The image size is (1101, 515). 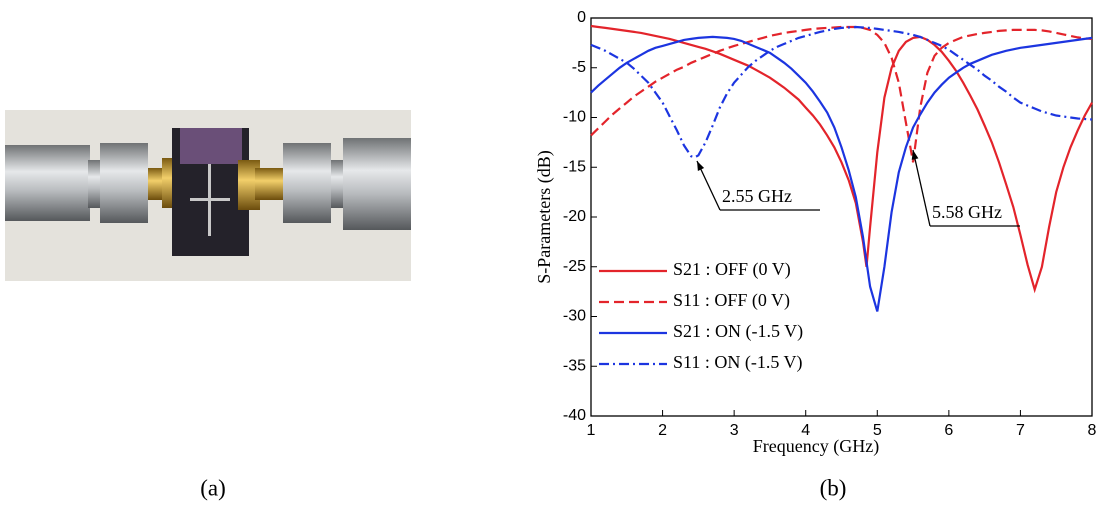 I want to click on x-tick-label: 7, so click(x=1020, y=430).